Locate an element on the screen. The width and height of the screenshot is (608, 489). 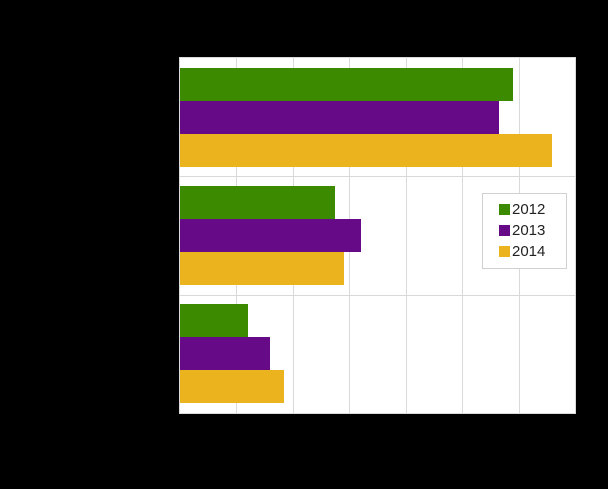
legend-label: 2013 is located at coordinates (529, 230).